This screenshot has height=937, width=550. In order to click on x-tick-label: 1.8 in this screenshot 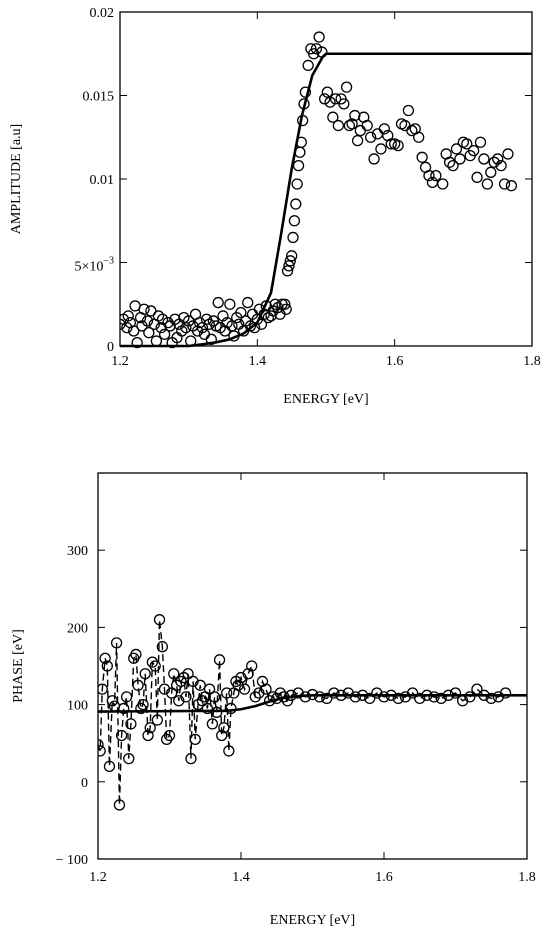, I will do `click(532, 361)`.